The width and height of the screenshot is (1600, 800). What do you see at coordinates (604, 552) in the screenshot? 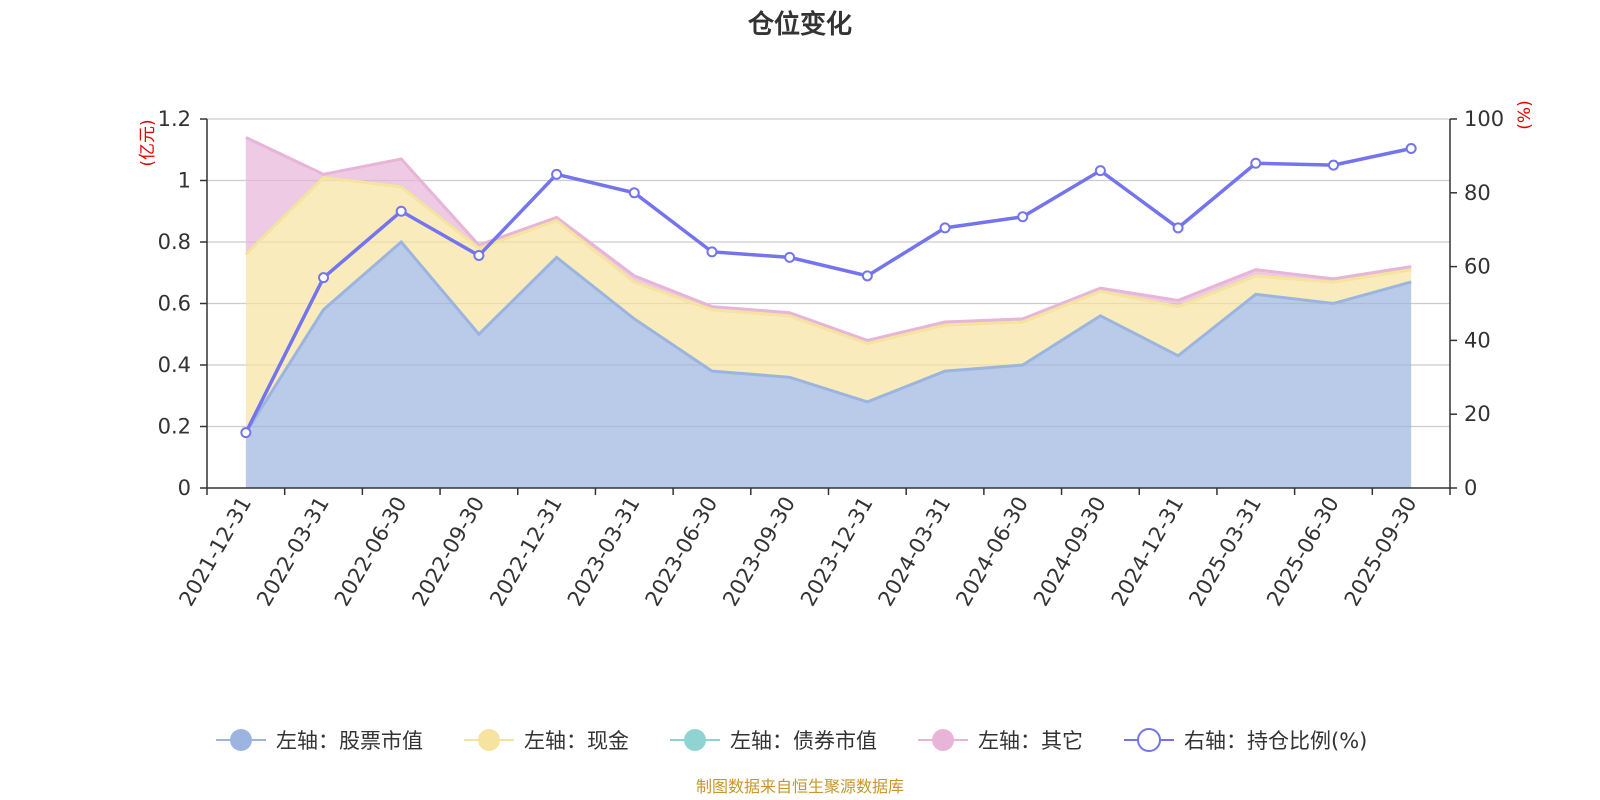
I see `x-tick-label: 2023-03-31` at bounding box center [604, 552].